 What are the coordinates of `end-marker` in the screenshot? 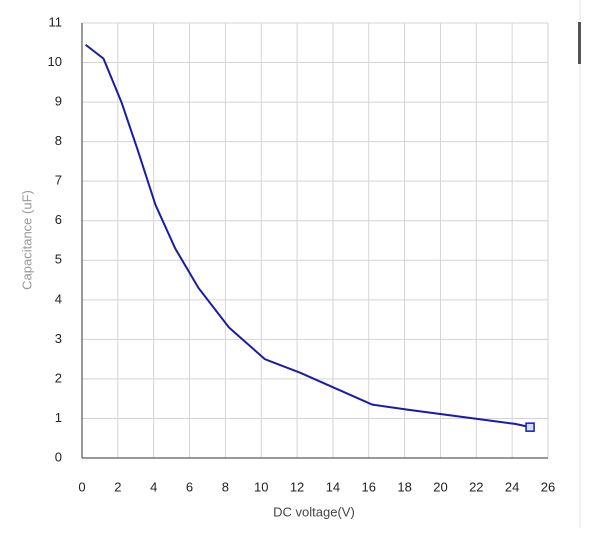 It's located at (530, 427).